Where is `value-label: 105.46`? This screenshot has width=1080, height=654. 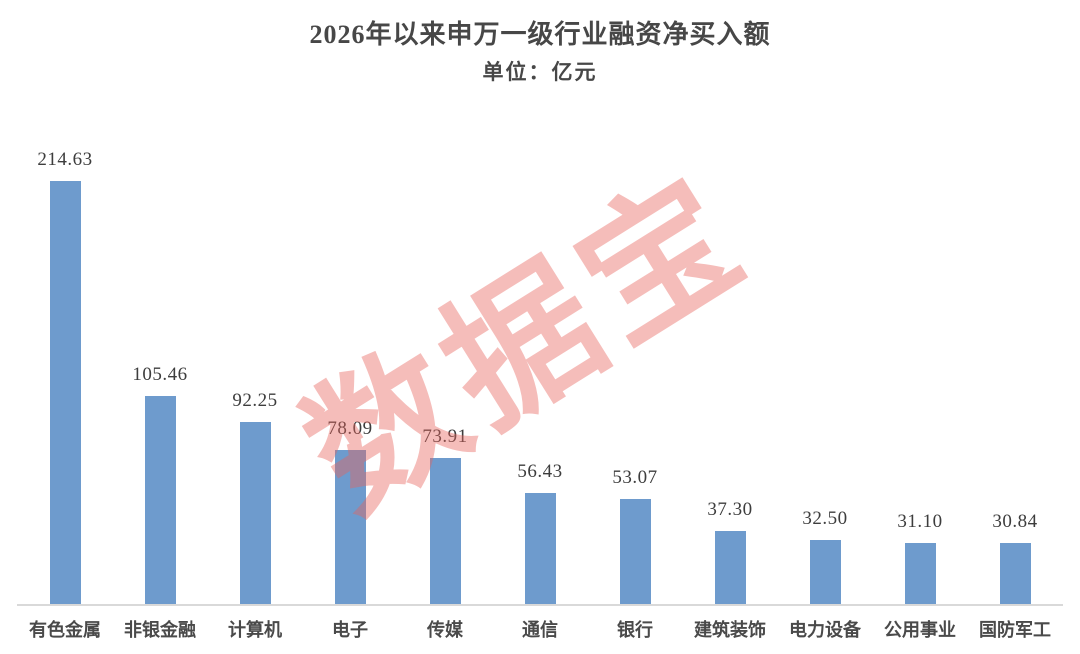
value-label: 105.46 is located at coordinates (160, 375).